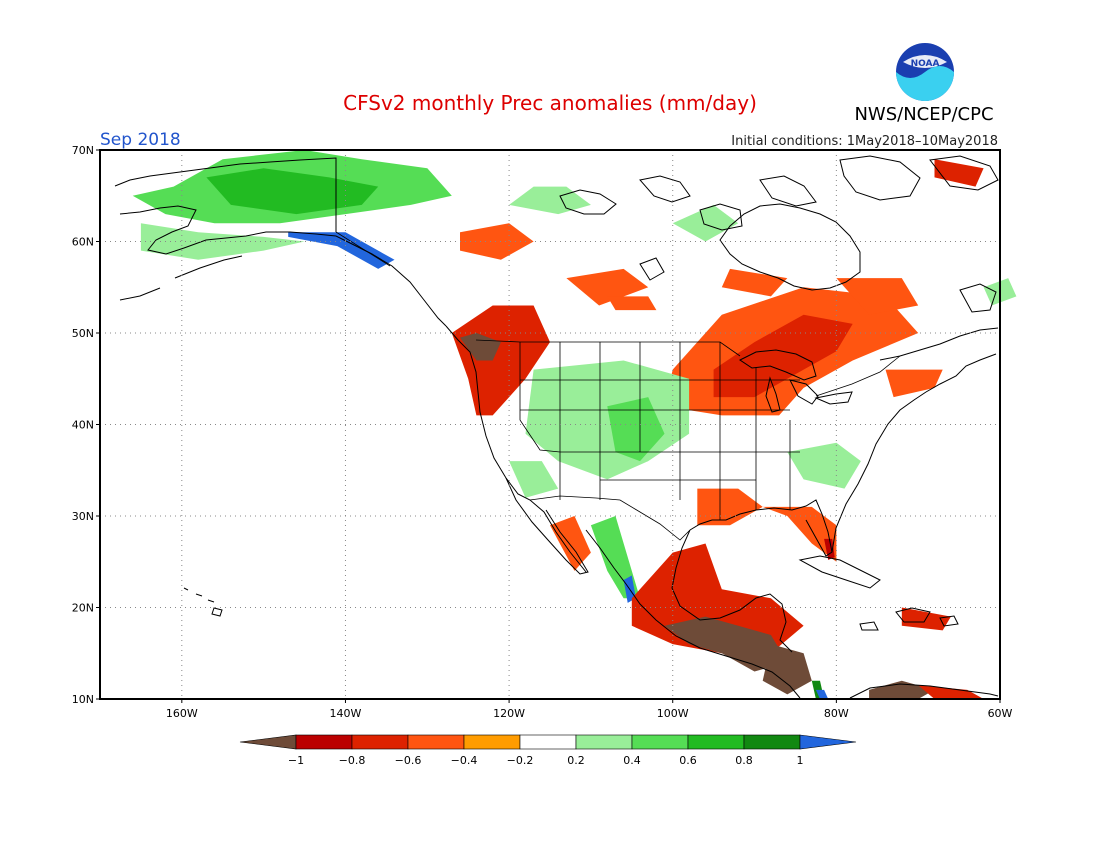 The width and height of the screenshot is (1100, 850). Describe the element at coordinates (268, 742) in the screenshot. I see `colorbar-lower-extend` at that location.